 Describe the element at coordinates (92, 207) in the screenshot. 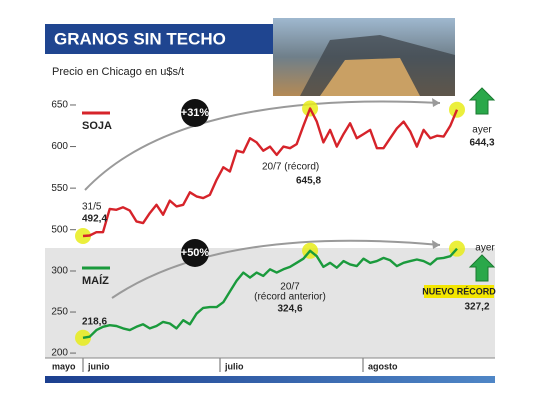

I see `note: 31/5` at that location.